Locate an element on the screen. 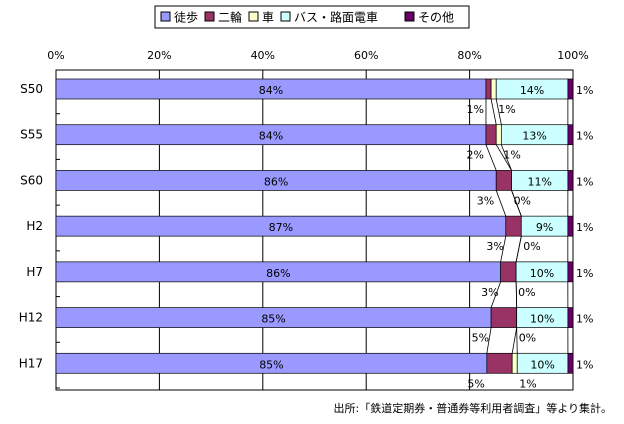 This screenshot has height=424, width=624. y-axis-category-labels: S50 S55 S60 H2 H7 H12 H17 is located at coordinates (39, 235).